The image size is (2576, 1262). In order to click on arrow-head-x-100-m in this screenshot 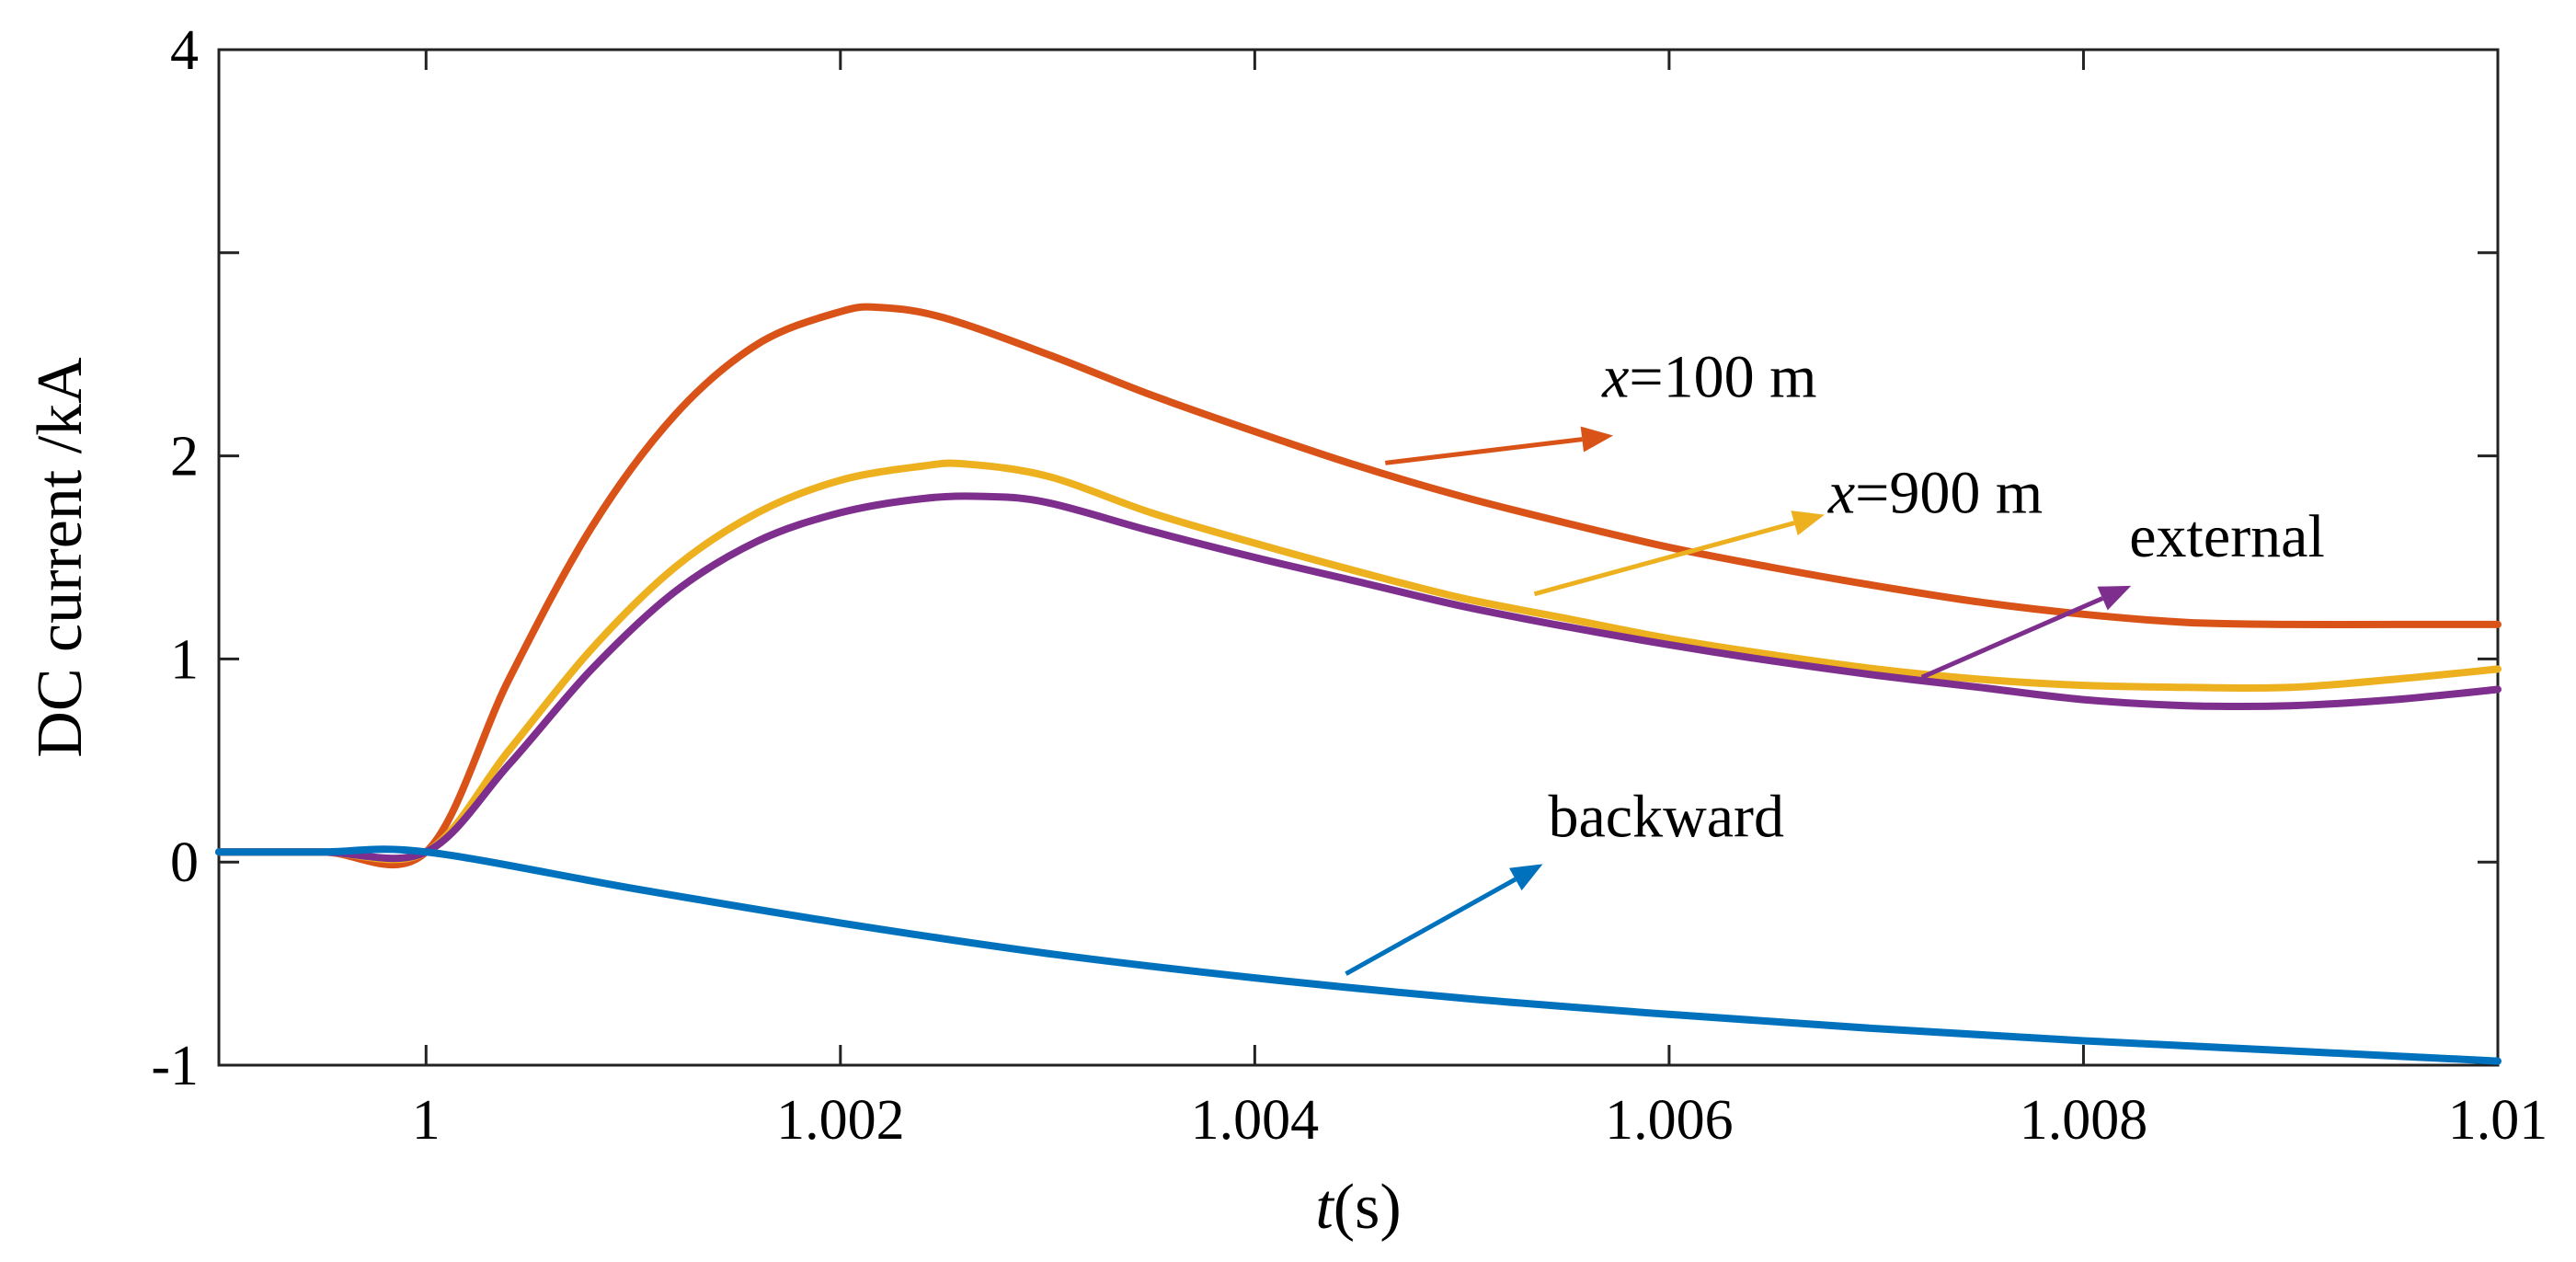, I will do `click(1597, 439)`.